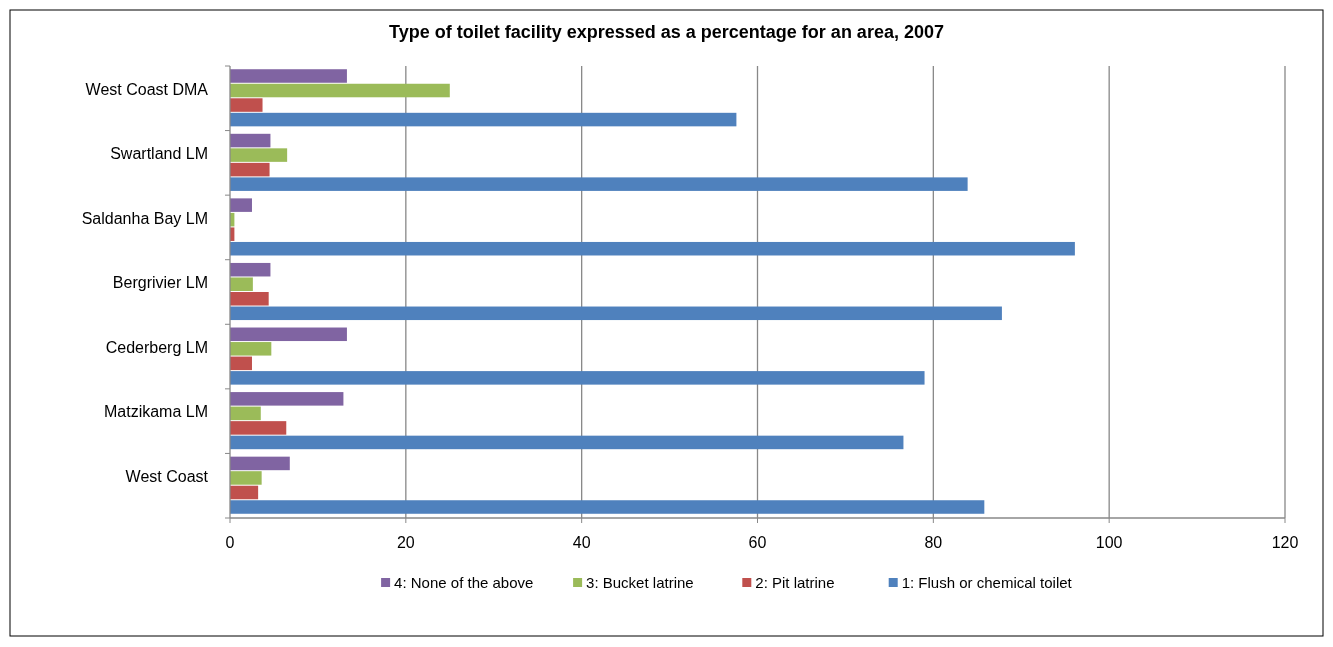 The image size is (1333, 647). I want to click on x-tick-label: 60, so click(757, 542).